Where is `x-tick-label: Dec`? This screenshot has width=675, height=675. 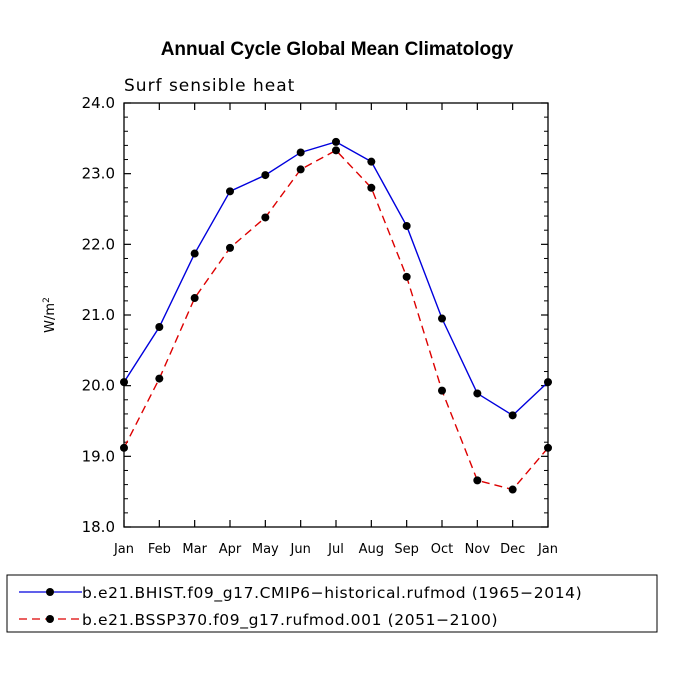
x-tick-label: Dec is located at coordinates (512, 549).